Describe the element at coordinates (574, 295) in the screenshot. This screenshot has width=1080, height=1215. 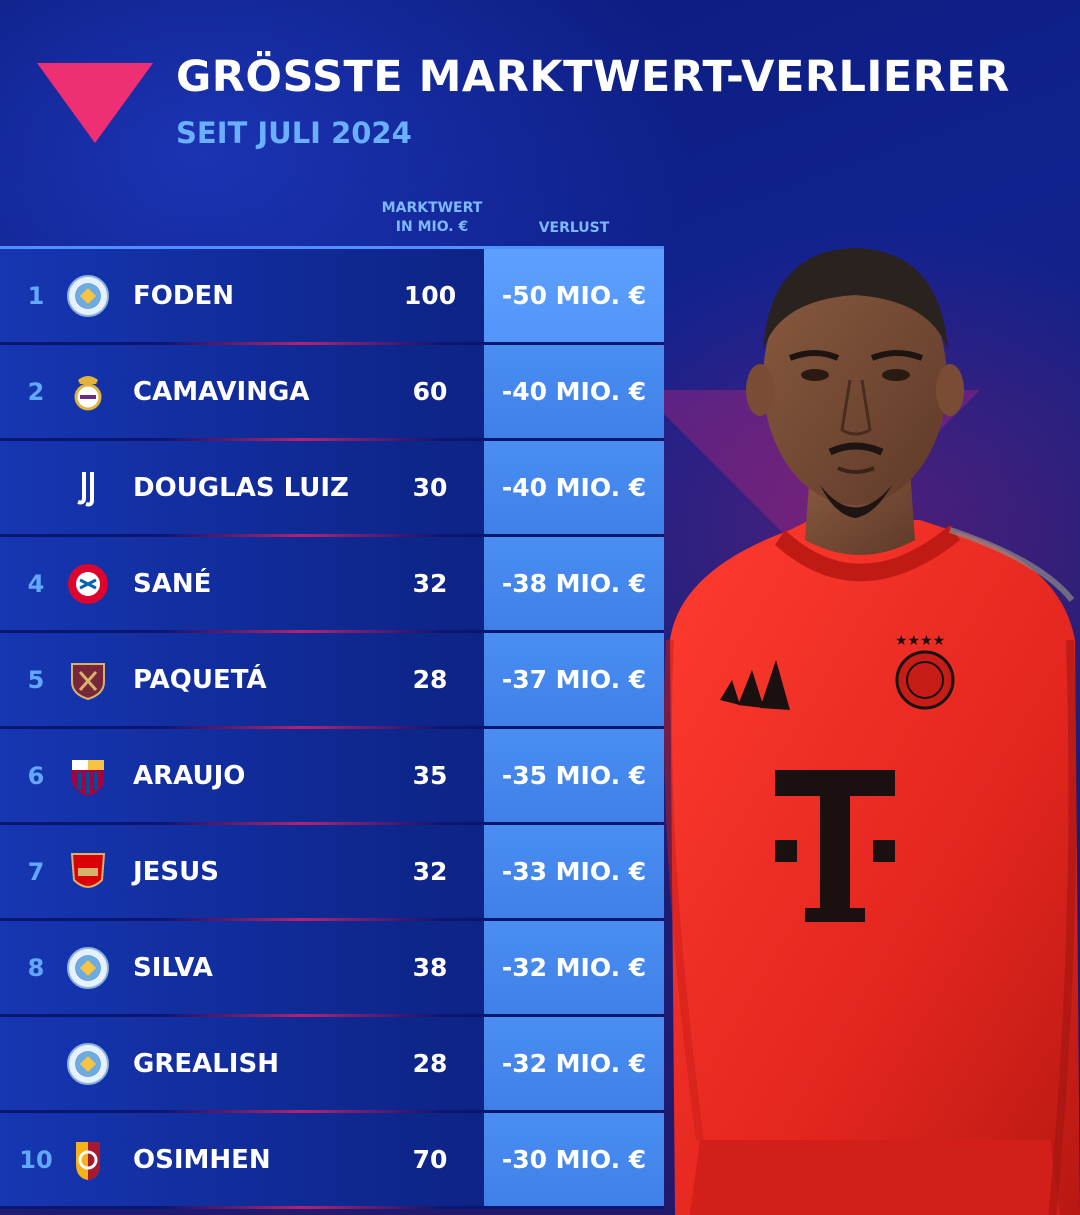
I see `loss-value: -50 MIO. €` at that location.